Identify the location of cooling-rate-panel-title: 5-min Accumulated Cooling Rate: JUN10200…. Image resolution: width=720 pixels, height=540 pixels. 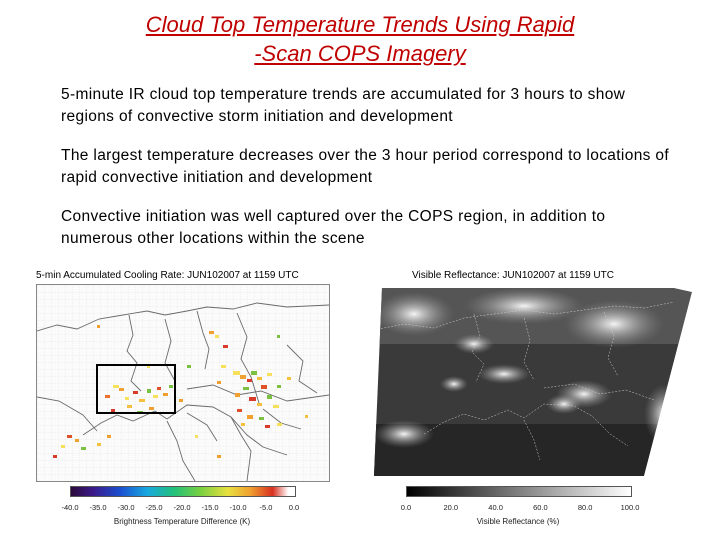
(167, 275).